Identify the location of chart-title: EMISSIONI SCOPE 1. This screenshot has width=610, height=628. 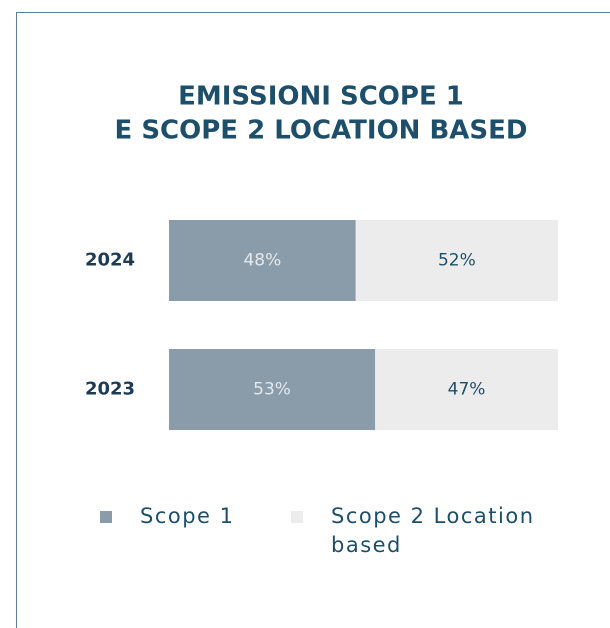
(321, 97).